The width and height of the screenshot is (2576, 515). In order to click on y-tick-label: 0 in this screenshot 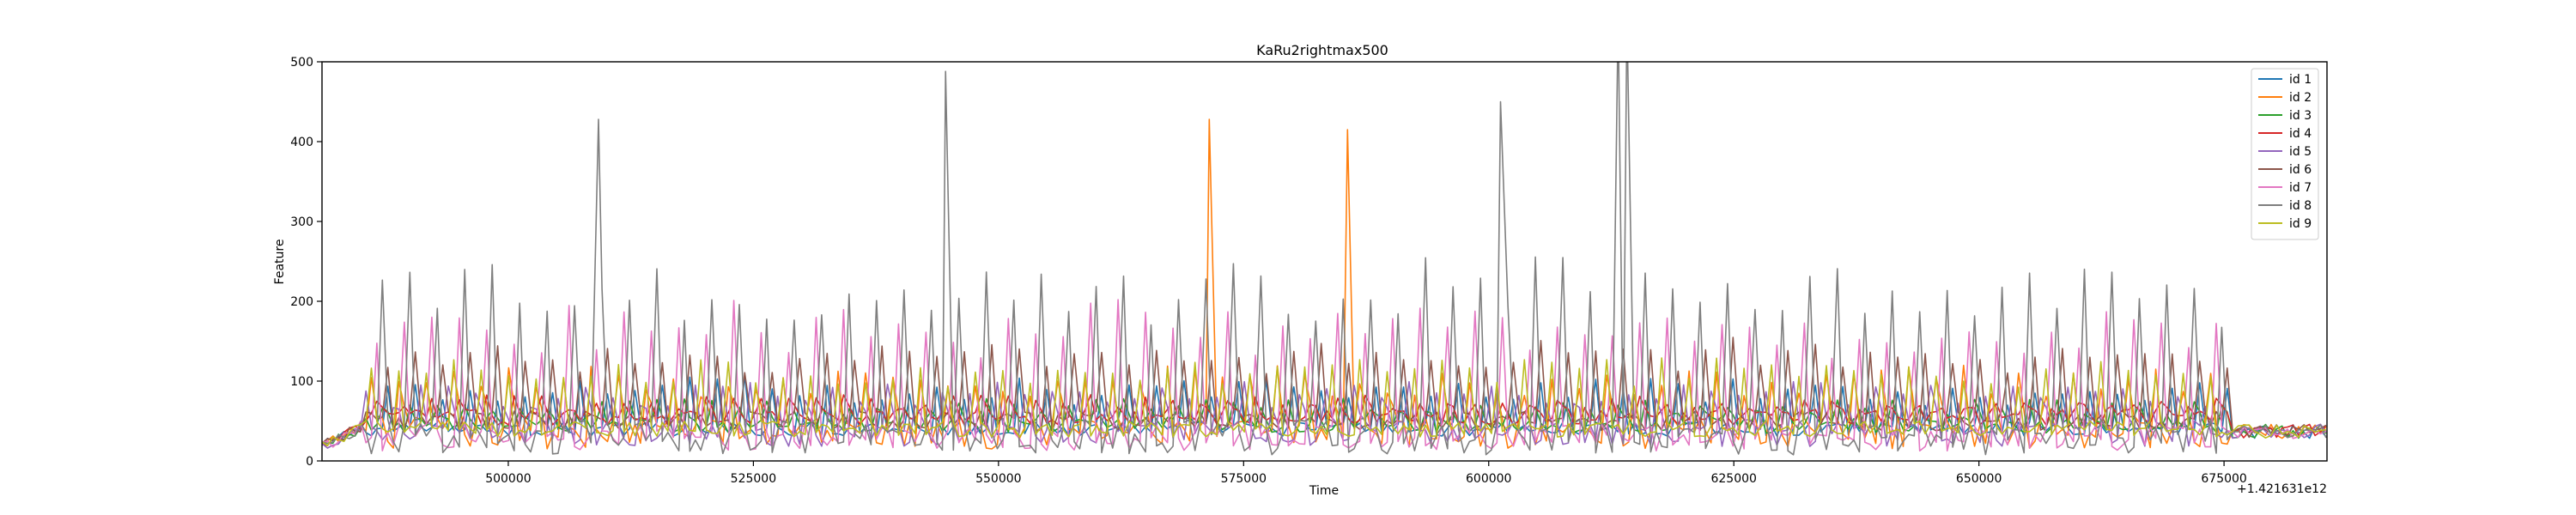, I will do `click(310, 462)`.